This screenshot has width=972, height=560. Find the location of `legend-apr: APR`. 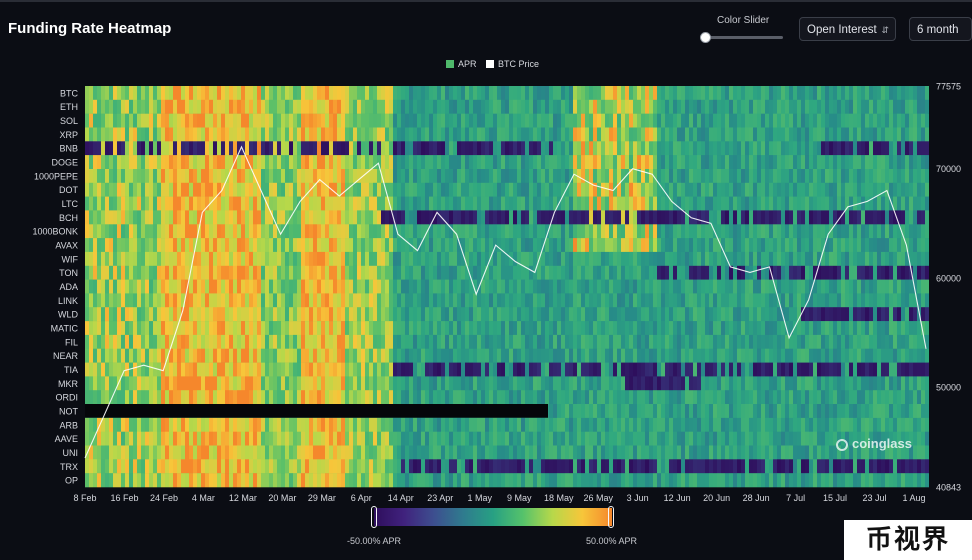

legend-apr: APR is located at coordinates (461, 64).